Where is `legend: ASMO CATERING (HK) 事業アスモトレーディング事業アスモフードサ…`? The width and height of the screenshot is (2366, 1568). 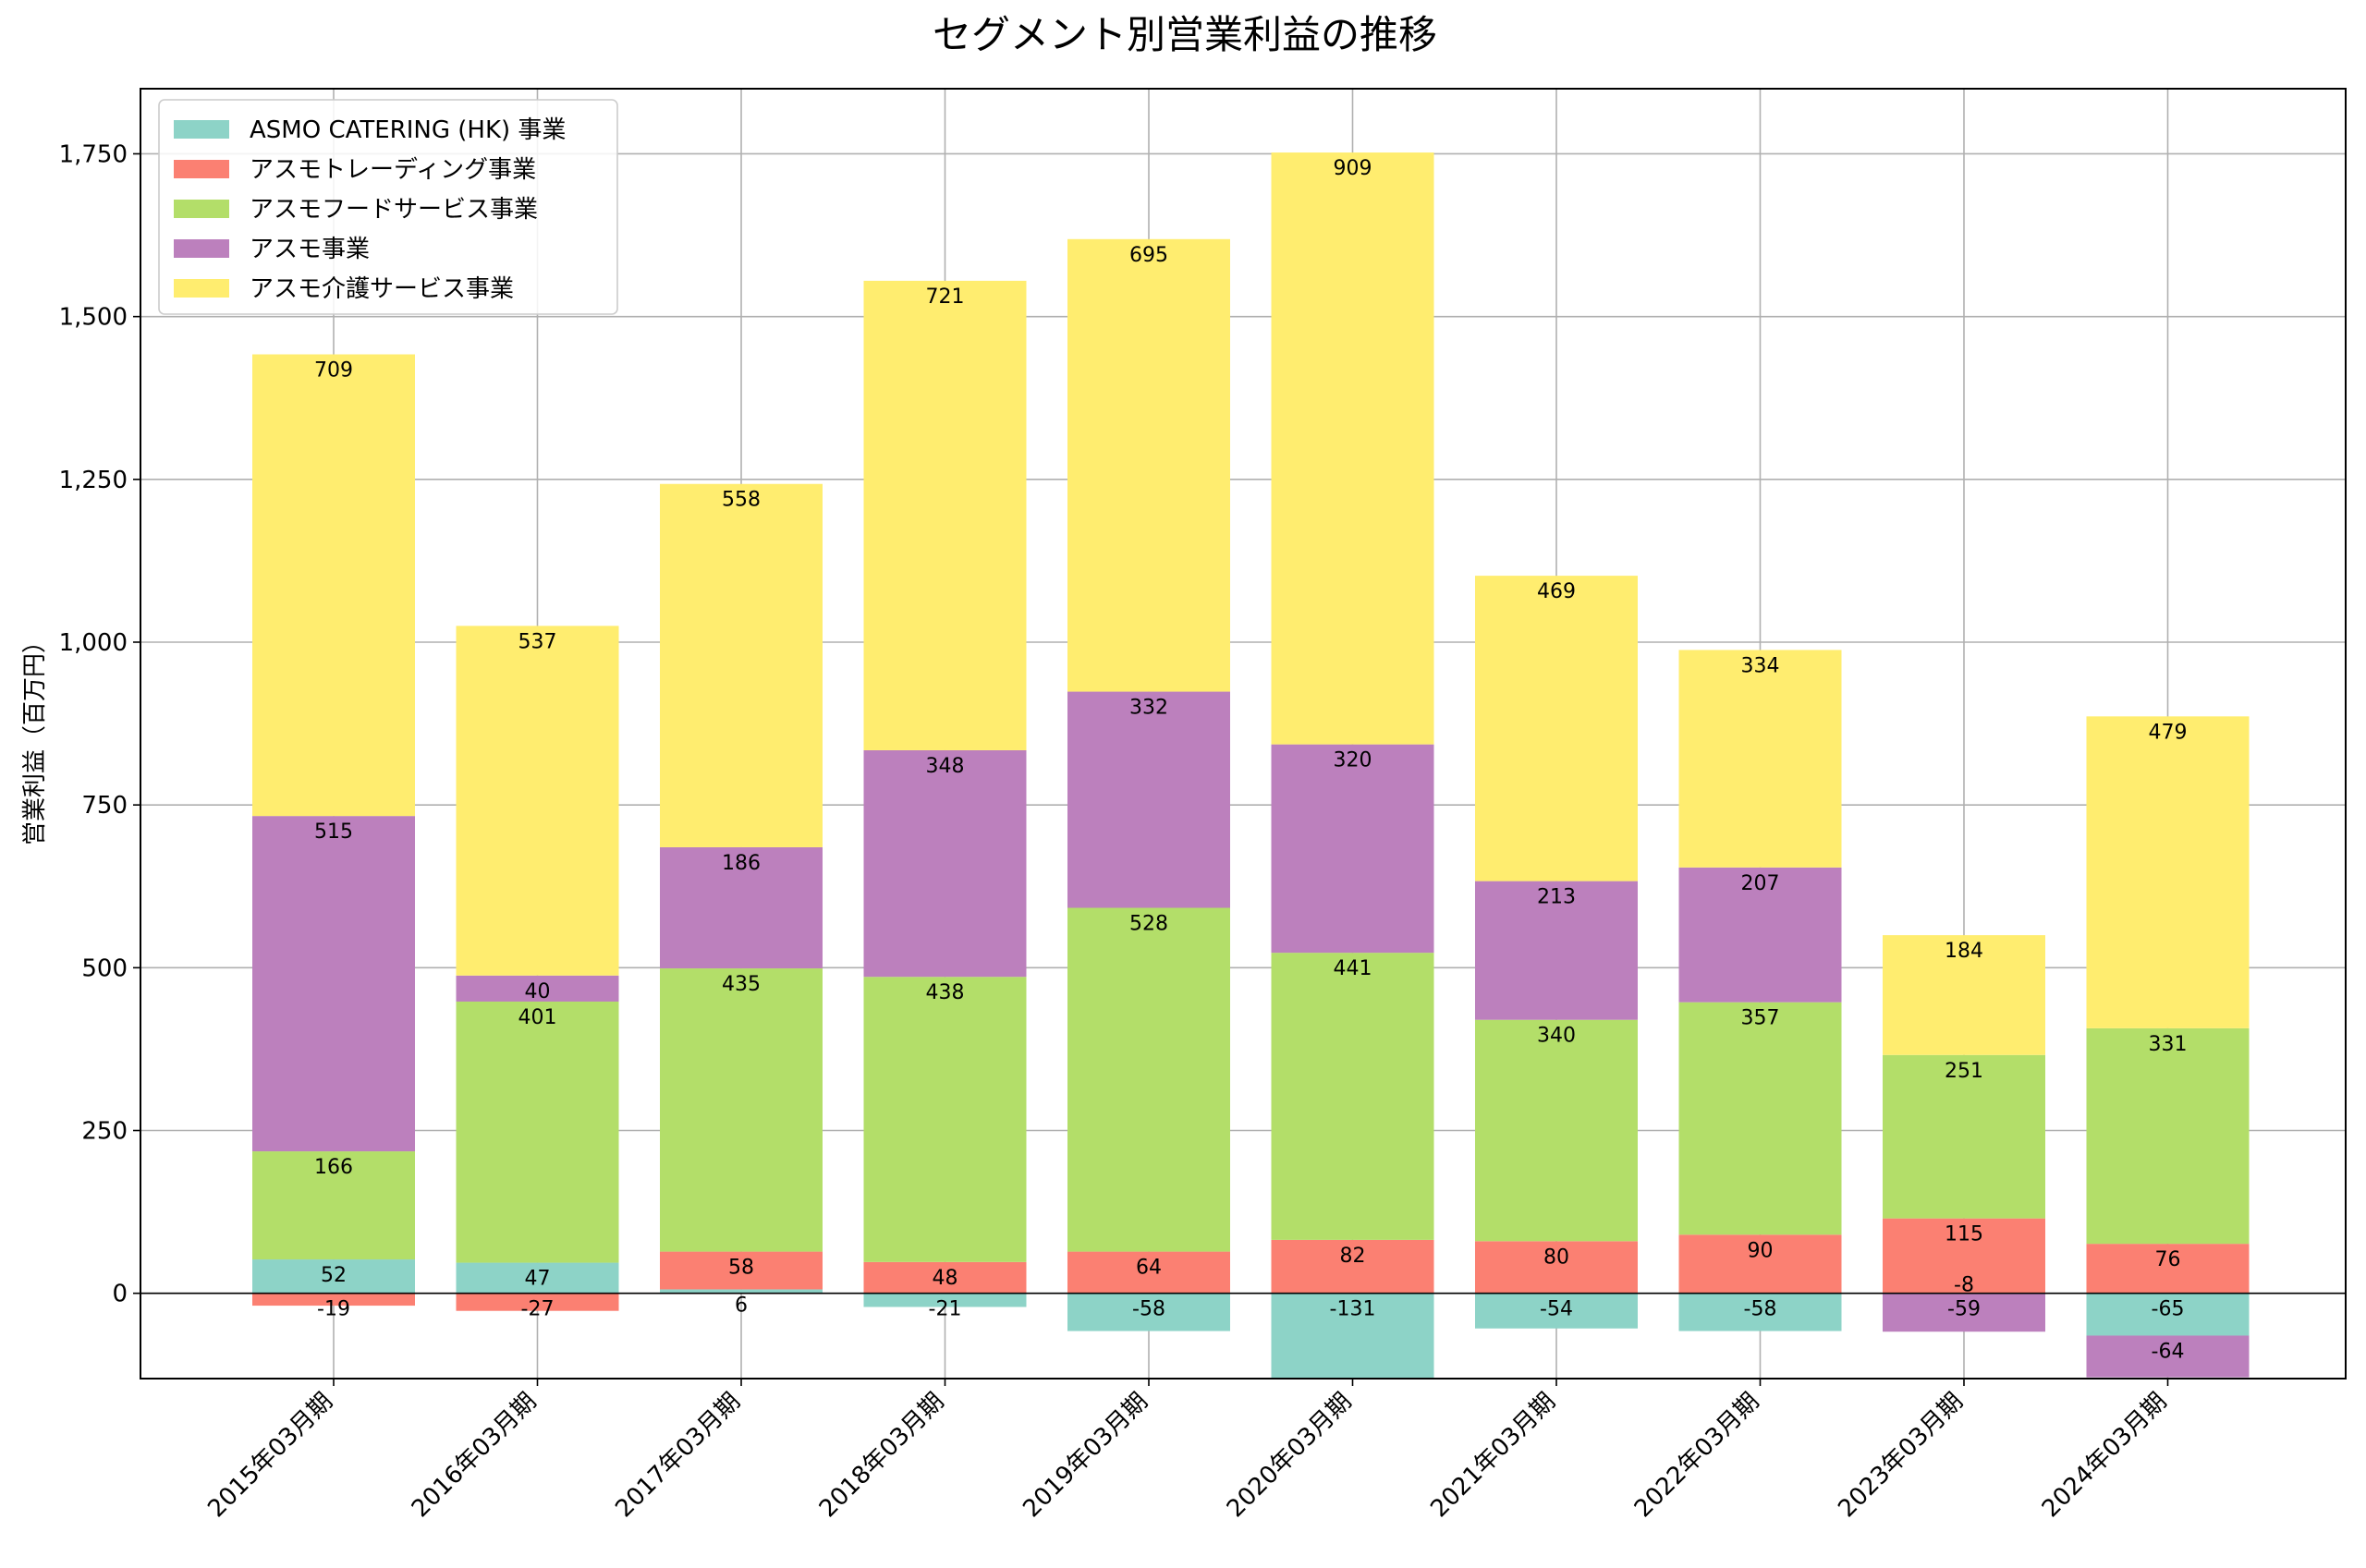
legend: ASMO CATERING (HK) 事業アスモトレーディング事業アスモフードサ… is located at coordinates (388, 207).